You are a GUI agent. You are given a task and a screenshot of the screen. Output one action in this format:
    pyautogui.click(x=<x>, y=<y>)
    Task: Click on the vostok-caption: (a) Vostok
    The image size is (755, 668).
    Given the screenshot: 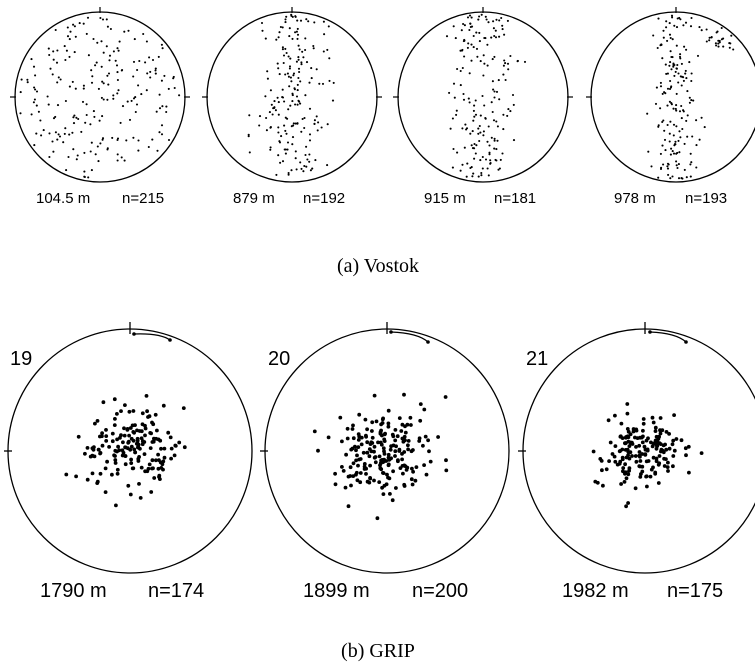 What is the action you would take?
    pyautogui.click(x=378, y=266)
    